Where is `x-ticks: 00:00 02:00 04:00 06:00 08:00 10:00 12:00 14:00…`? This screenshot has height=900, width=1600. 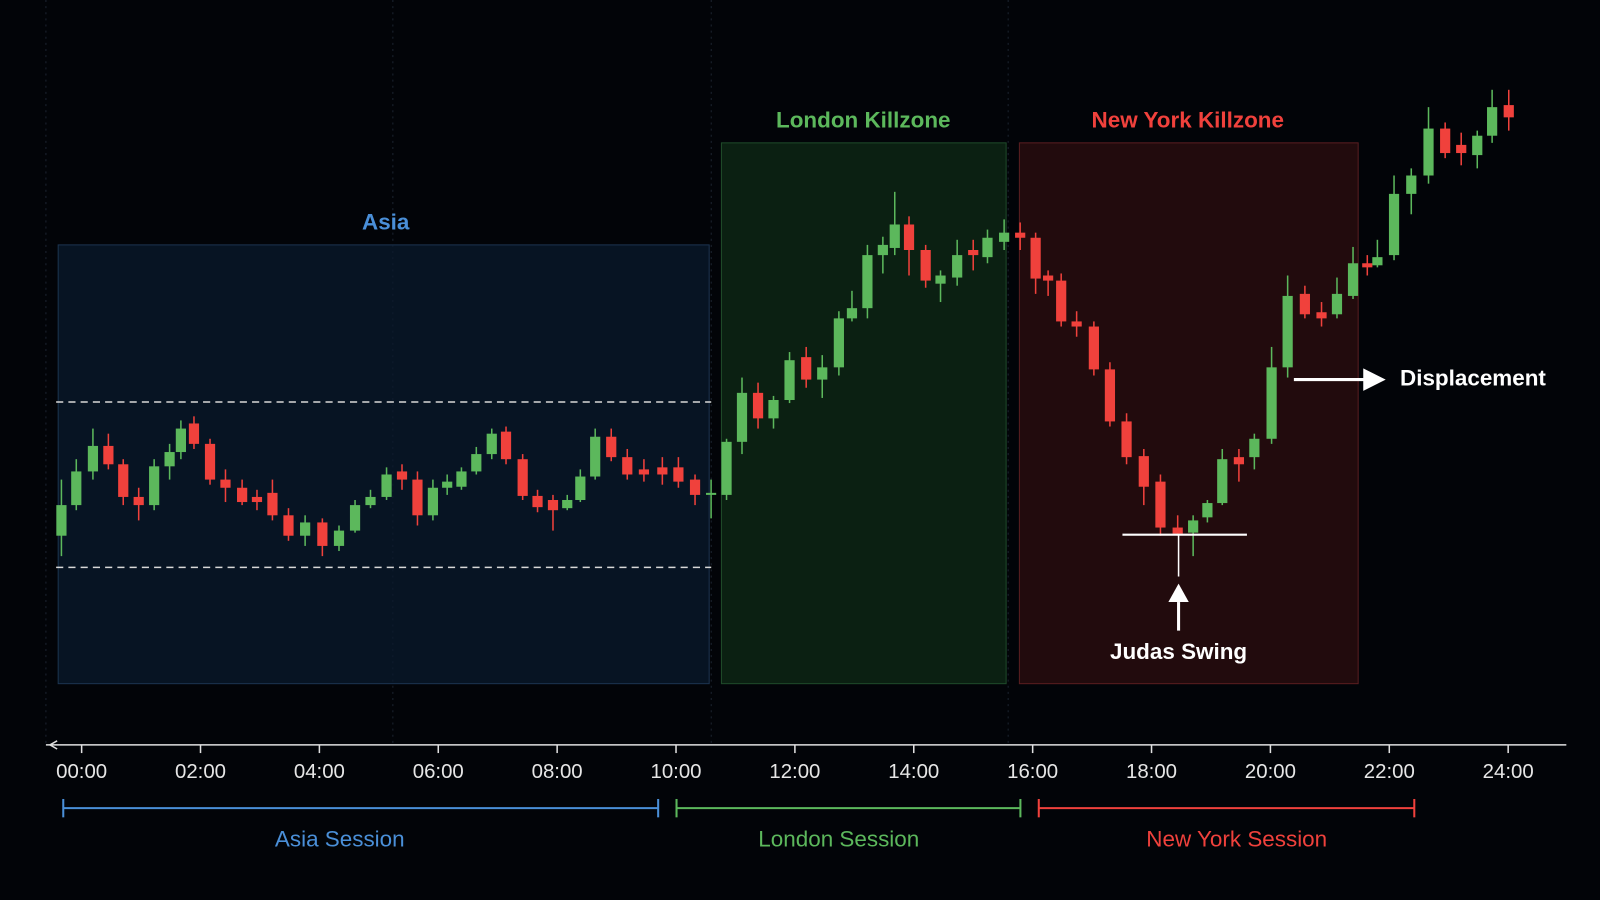 x-ticks: 00:00 02:00 04:00 06:00 08:00 10:00 12:00 14:00… is located at coordinates (795, 763).